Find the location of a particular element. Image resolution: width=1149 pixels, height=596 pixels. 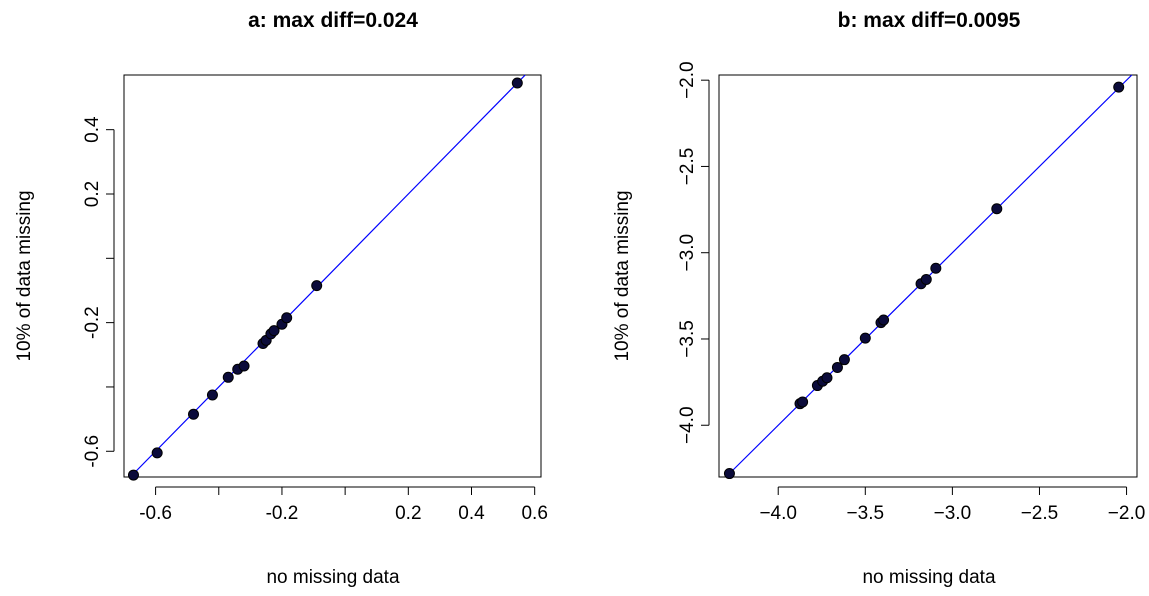

panel-b-x-axis: −4.0 −3.5 −3.0 −2.5 −2.0 is located at coordinates (952, 505).